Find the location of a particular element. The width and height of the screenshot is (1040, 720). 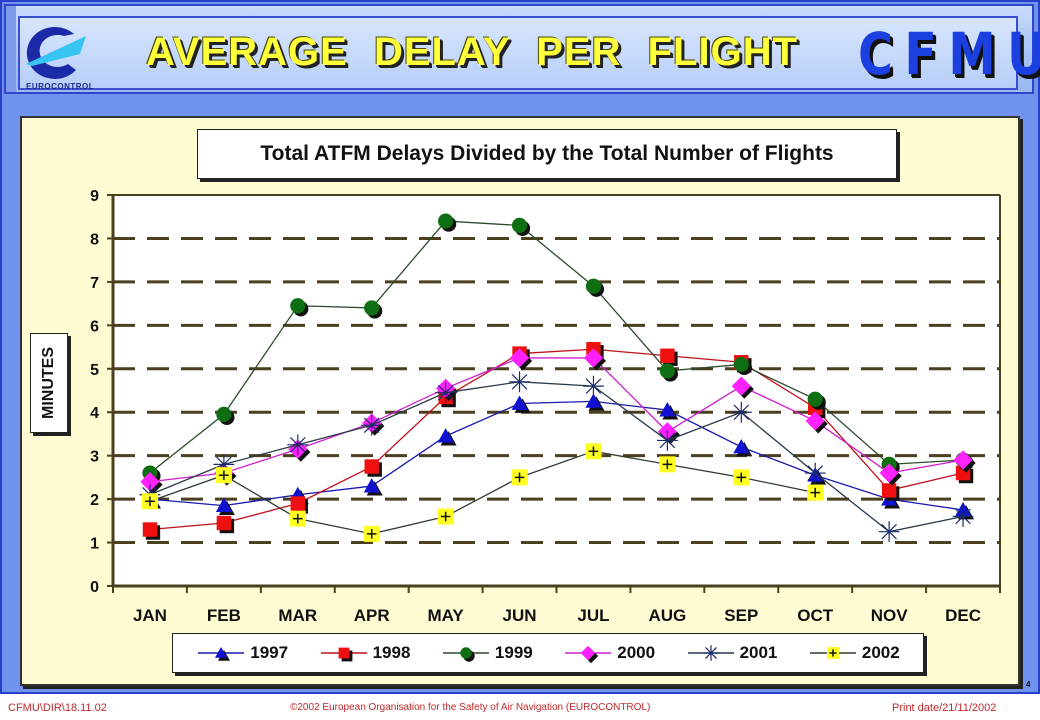

data-point-1997-feb is located at coordinates (225, 506).